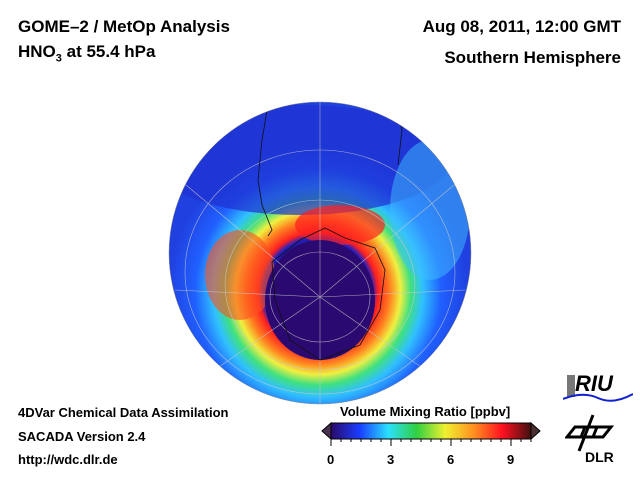 The image size is (640, 480). I want to click on colorbar-over-arrow, so click(535, 431).